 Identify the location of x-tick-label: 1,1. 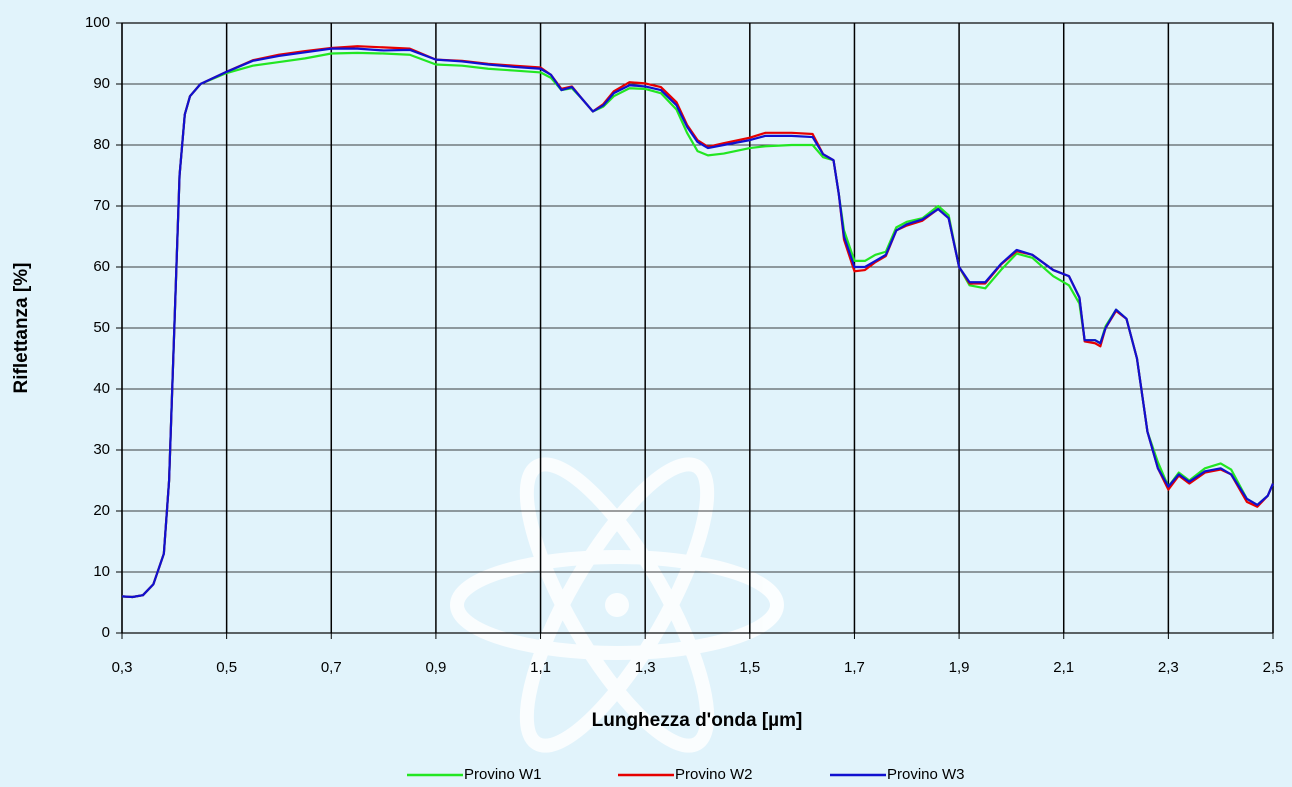
(540, 667).